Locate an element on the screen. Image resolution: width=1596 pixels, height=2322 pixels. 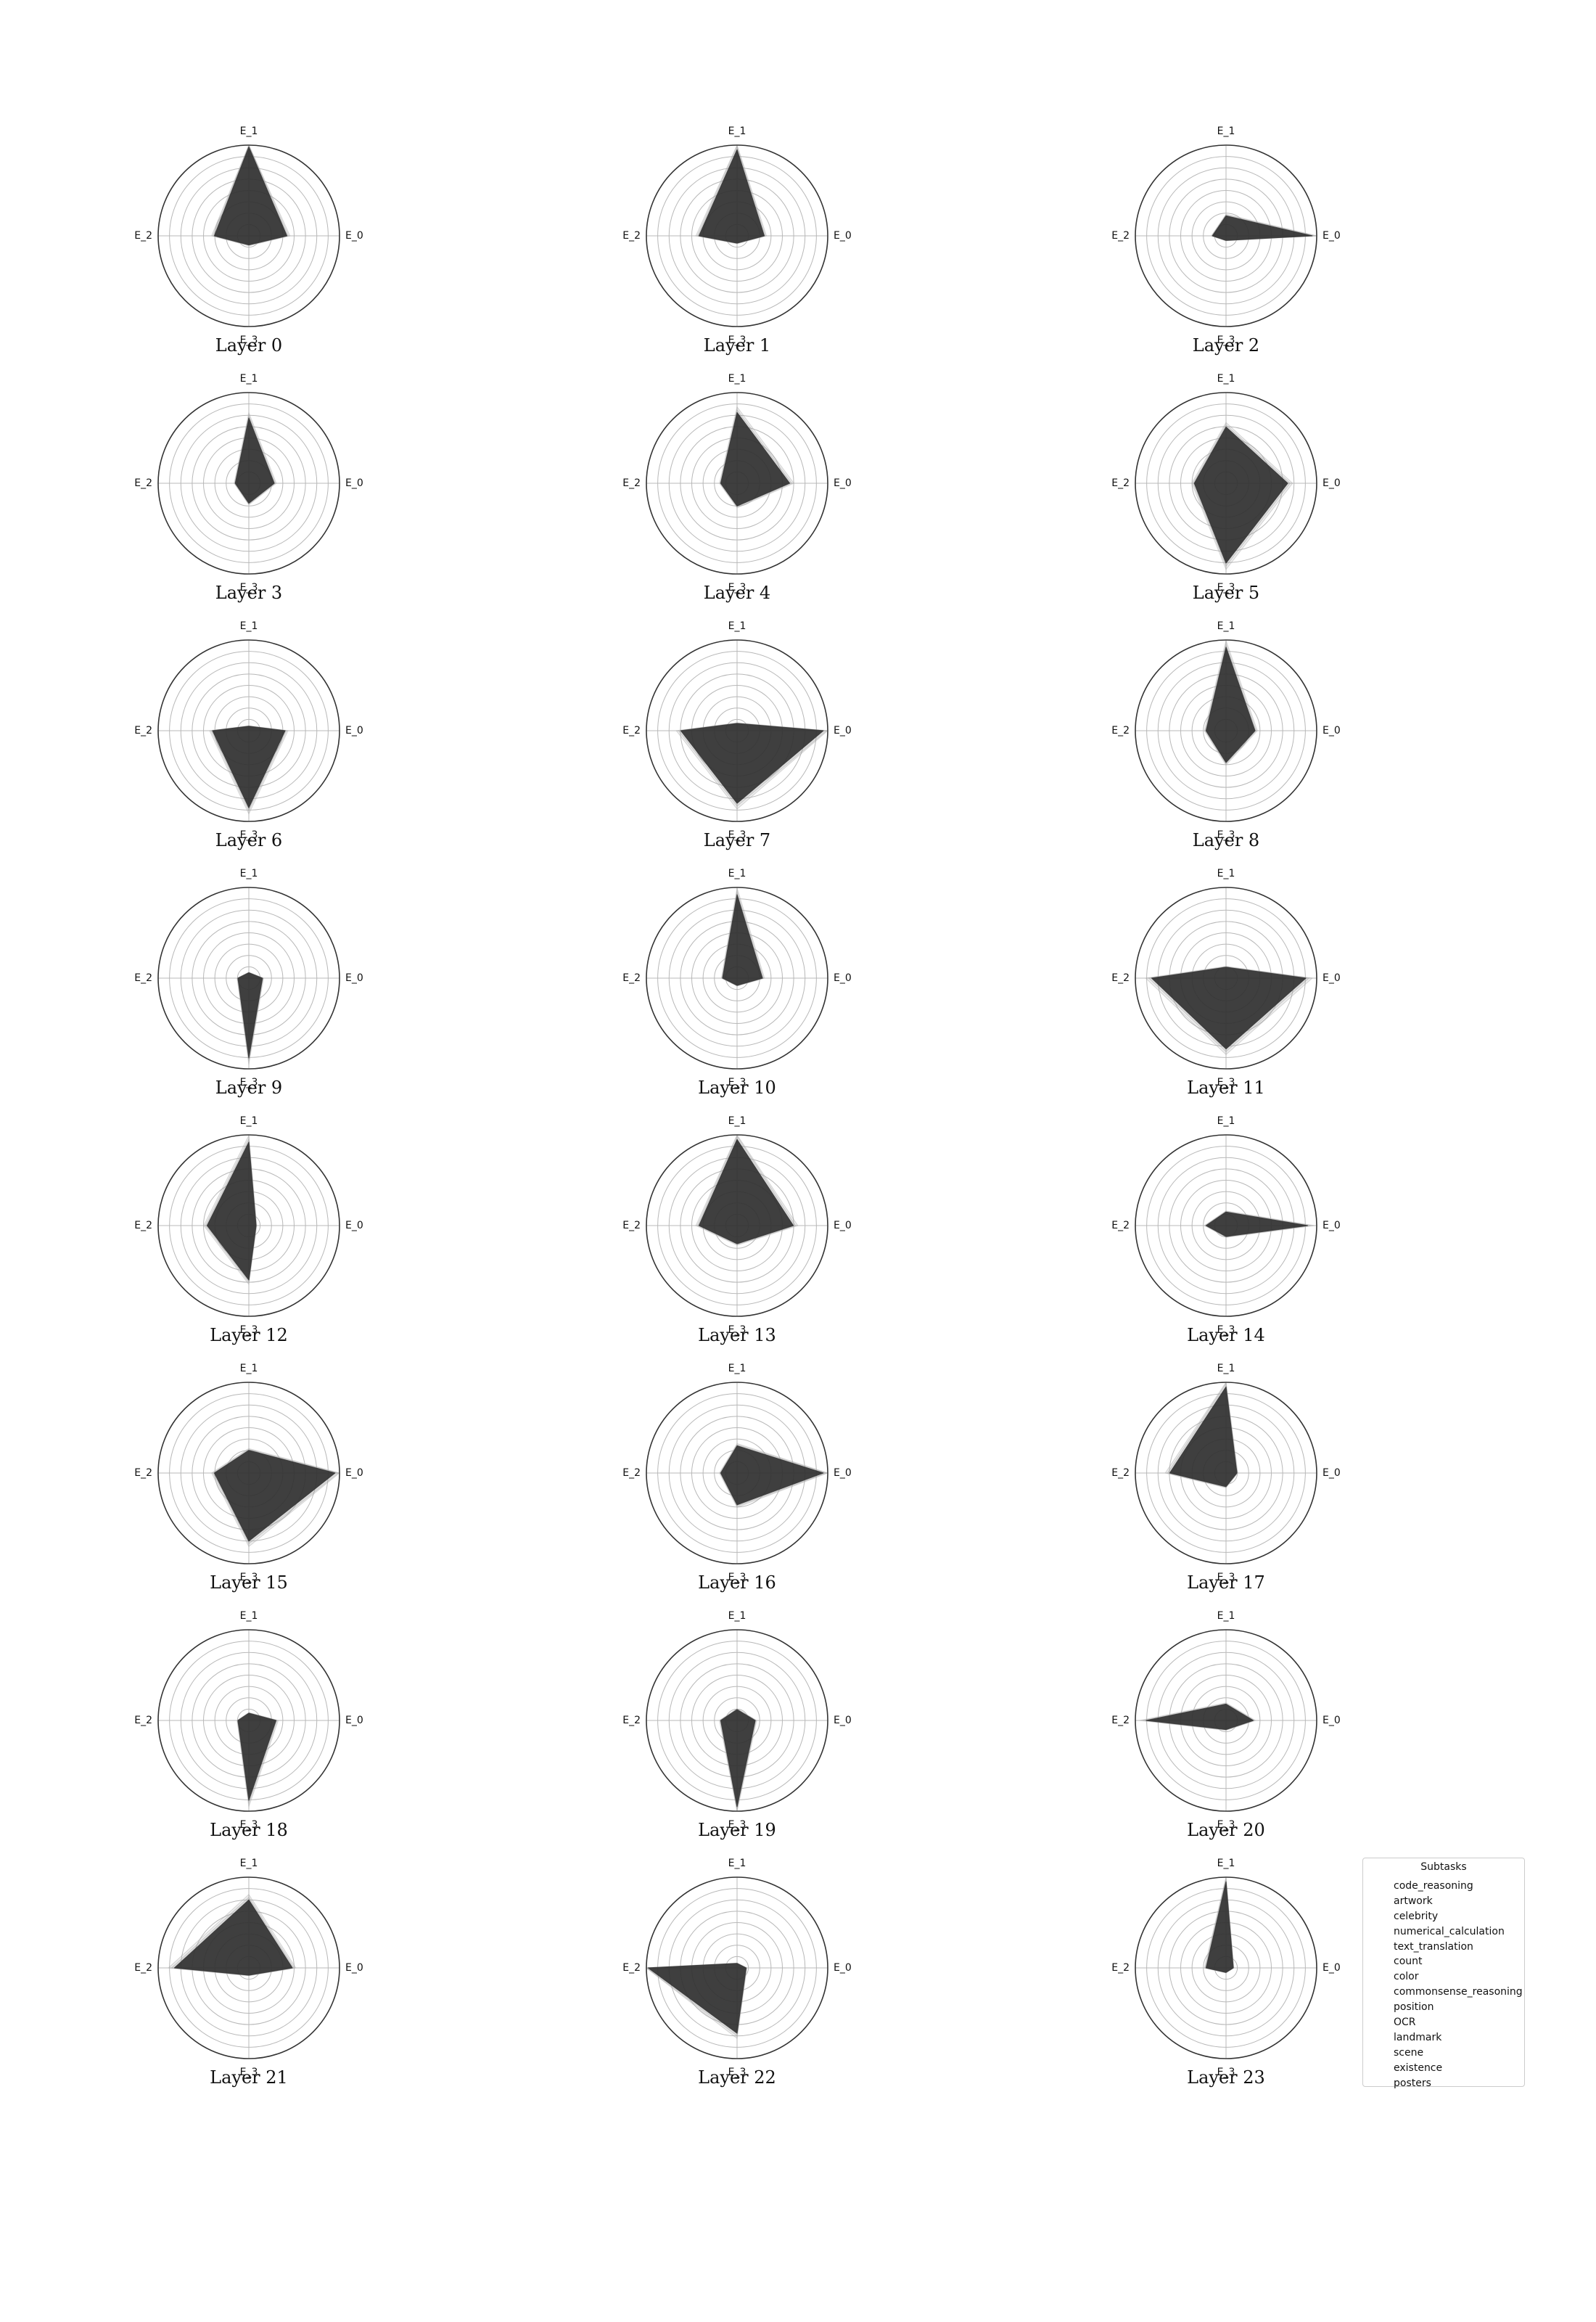
panel-title: Layer 7 is located at coordinates (737, 840).